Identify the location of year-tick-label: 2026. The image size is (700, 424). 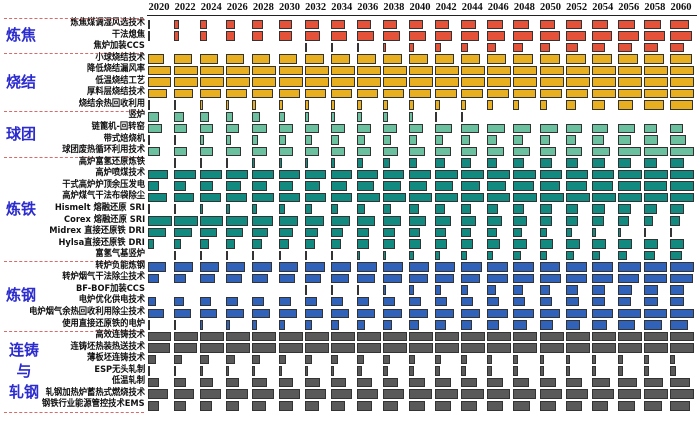
(237, 7).